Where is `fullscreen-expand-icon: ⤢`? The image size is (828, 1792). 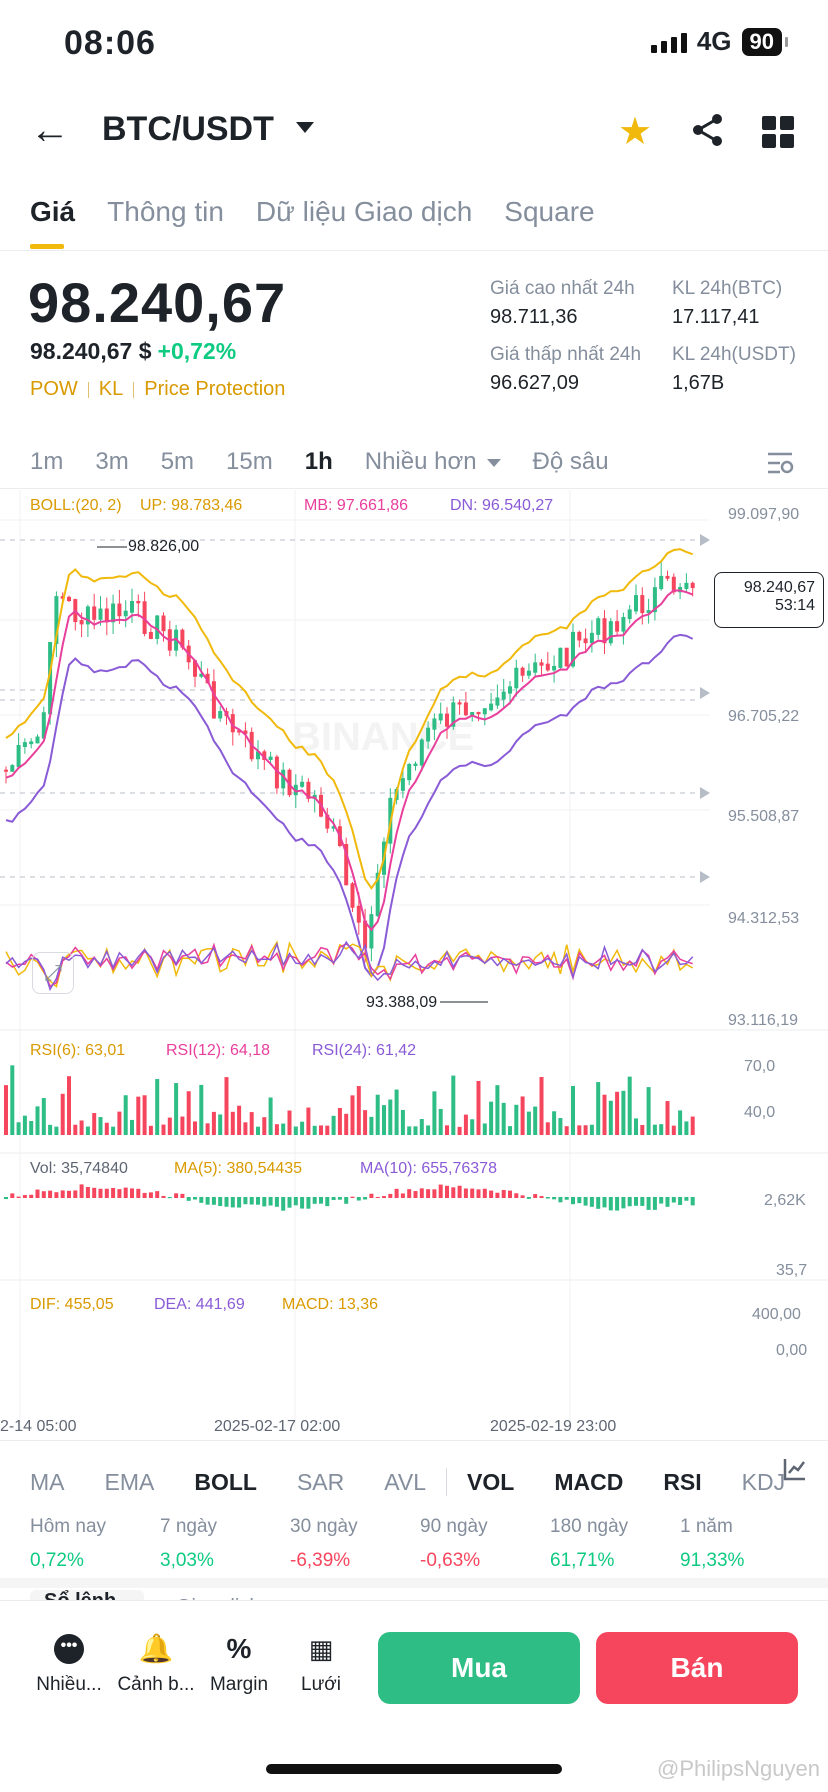
fullscreen-expand-icon: ⤢ is located at coordinates (53, 973).